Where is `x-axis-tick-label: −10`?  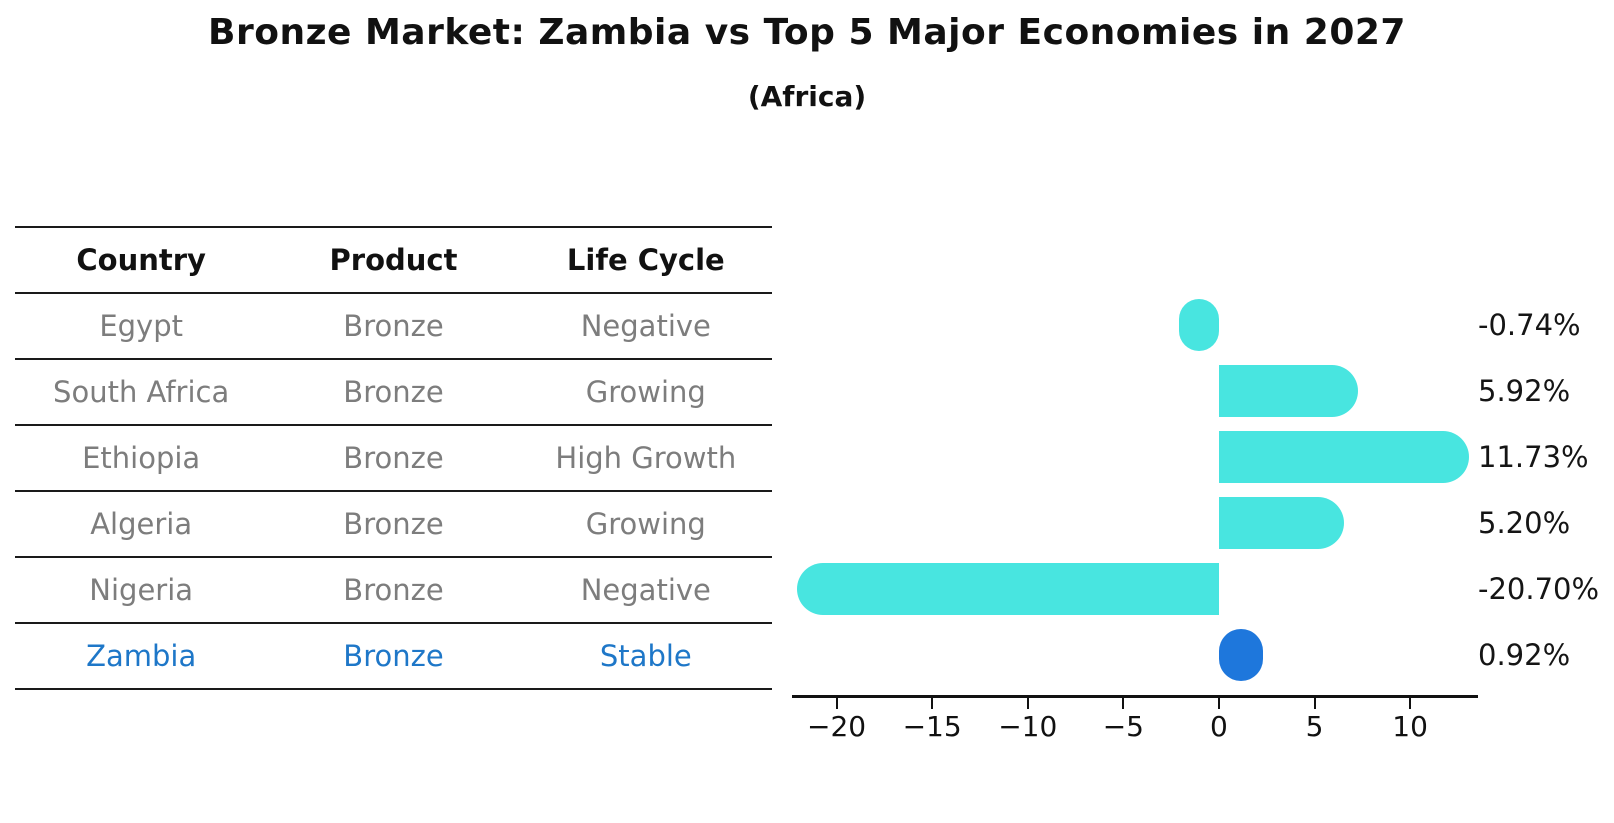 x-axis-tick-label: −10 is located at coordinates (1028, 726).